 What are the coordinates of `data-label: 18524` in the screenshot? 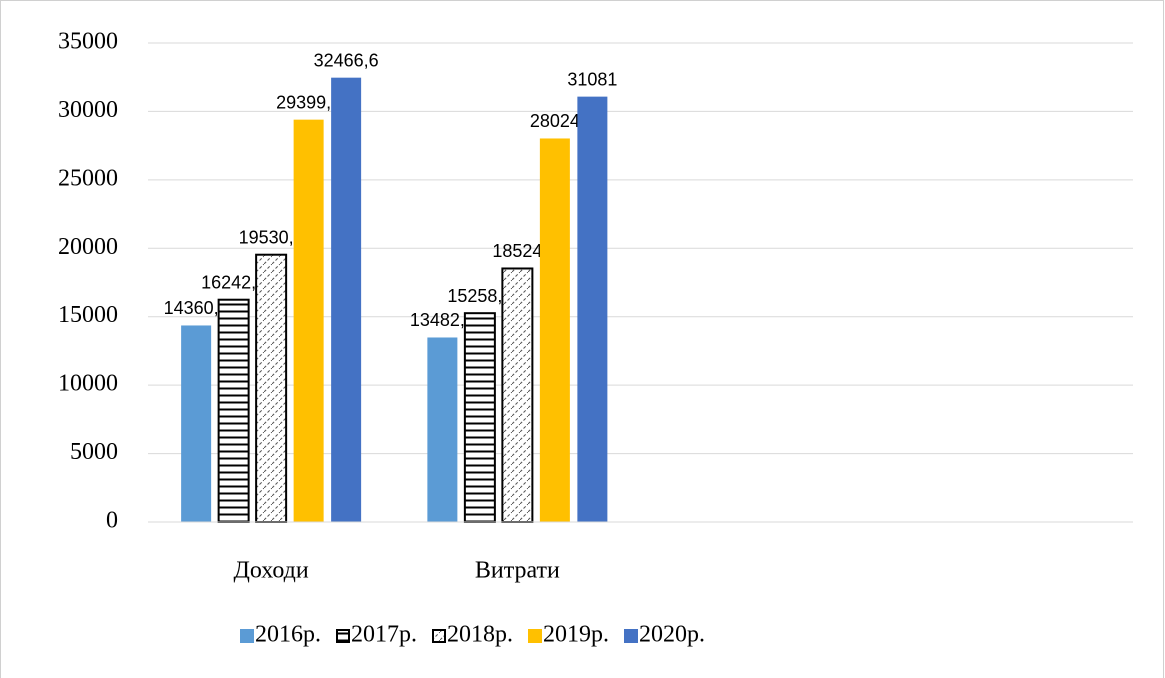 It's located at (517, 251).